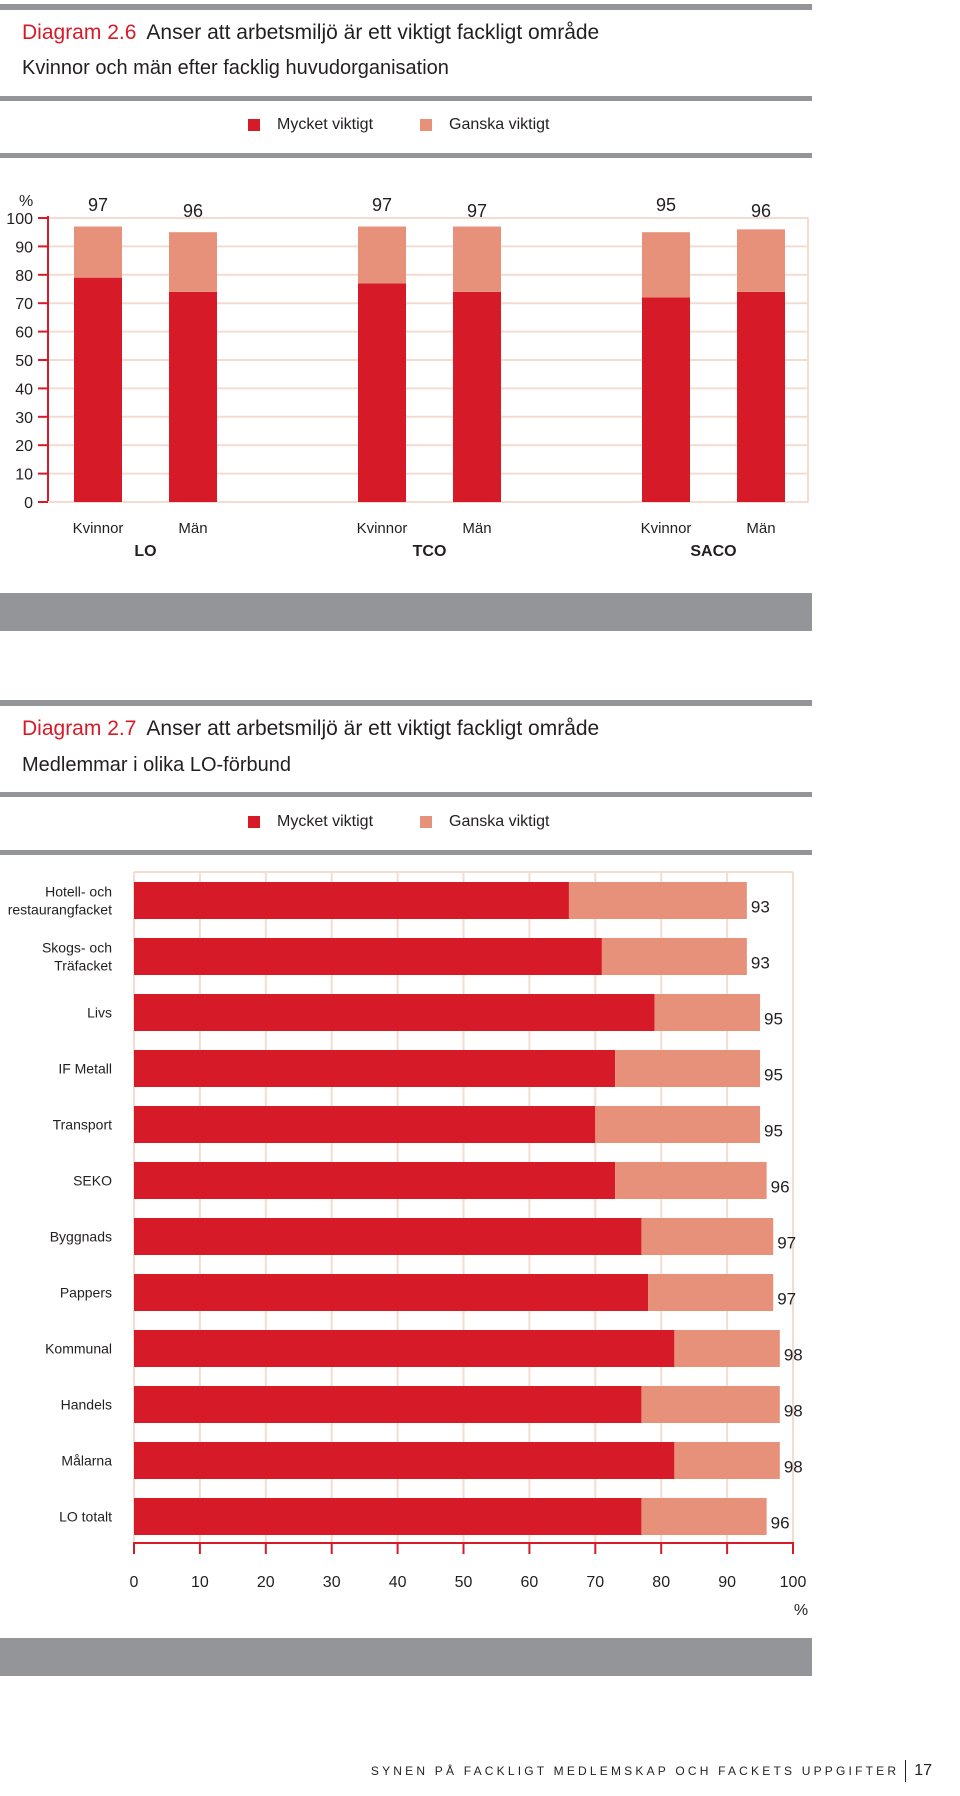  Describe the element at coordinates (325, 821) in the screenshot. I see `legend2-label-mycket: Mycket viktigt` at that location.